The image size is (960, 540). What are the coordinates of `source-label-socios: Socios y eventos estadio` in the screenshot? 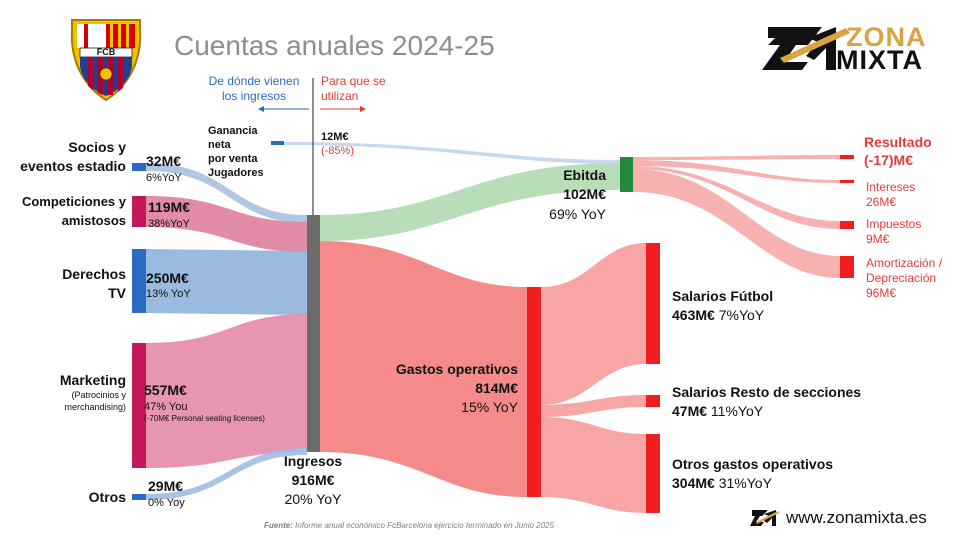 It's located at (73, 156).